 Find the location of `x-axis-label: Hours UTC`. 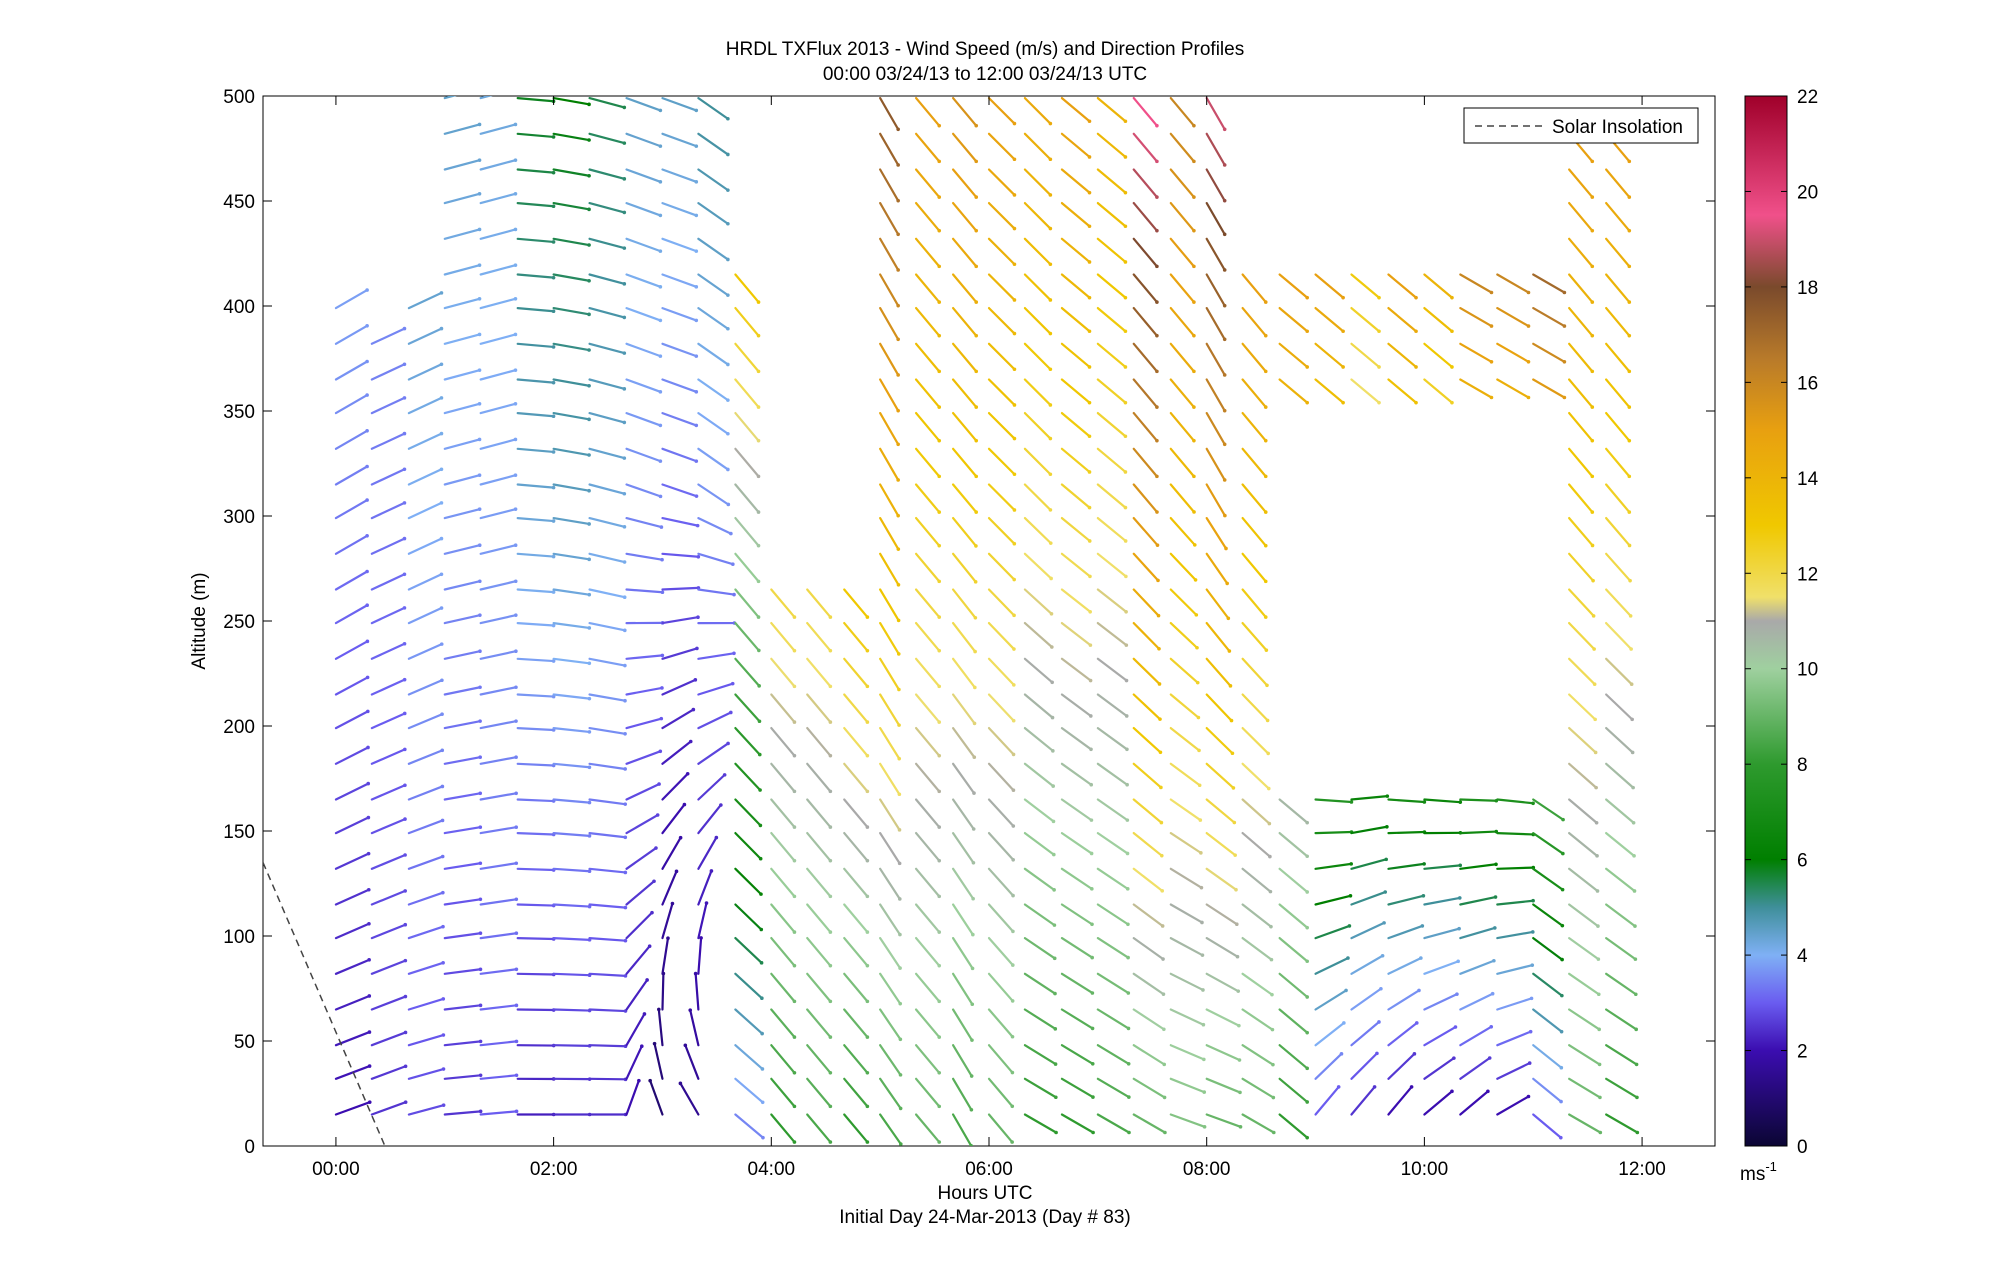

x-axis-label: Hours UTC is located at coordinates (984, 1193).